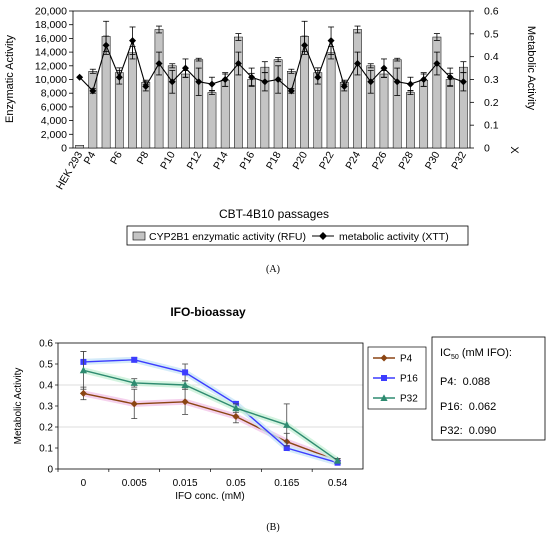 This screenshot has width=550, height=537. What do you see at coordinates (18, 406) in the screenshot?
I see `panel-b-y-axis-label: Metabolic Activity` at bounding box center [18, 406].